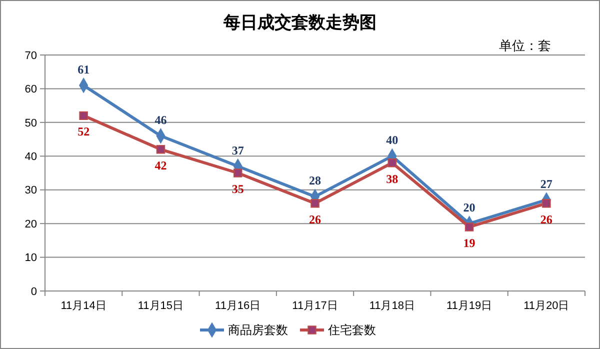  I want to click on data-label: 20, so click(469, 207).